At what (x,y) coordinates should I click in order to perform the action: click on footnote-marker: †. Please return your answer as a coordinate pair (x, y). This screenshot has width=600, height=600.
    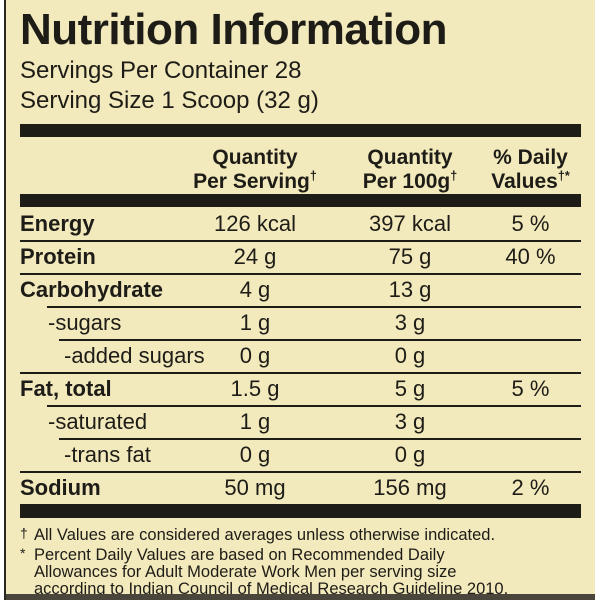
    Looking at the image, I should click on (24, 533).